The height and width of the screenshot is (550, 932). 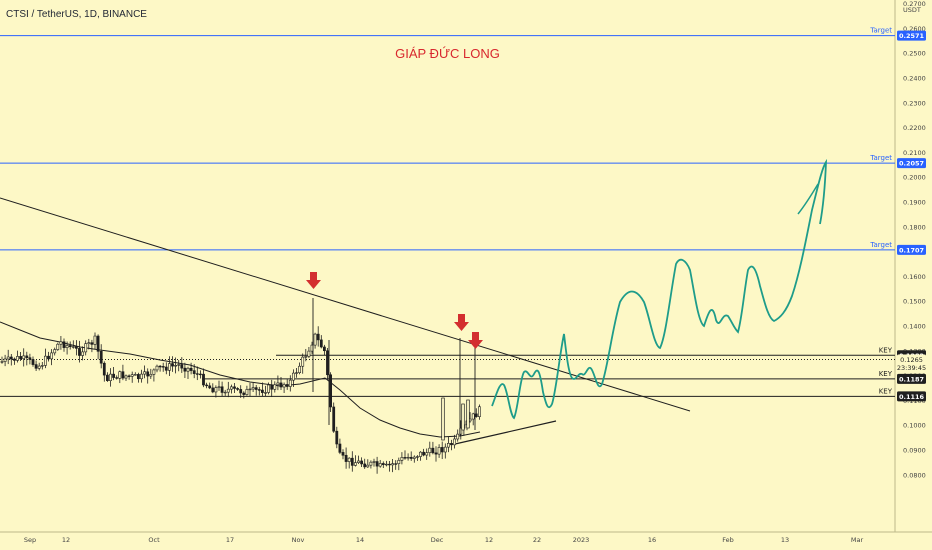 What do you see at coordinates (913, 266) in the screenshot?
I see `price-axis-panel` at bounding box center [913, 266].